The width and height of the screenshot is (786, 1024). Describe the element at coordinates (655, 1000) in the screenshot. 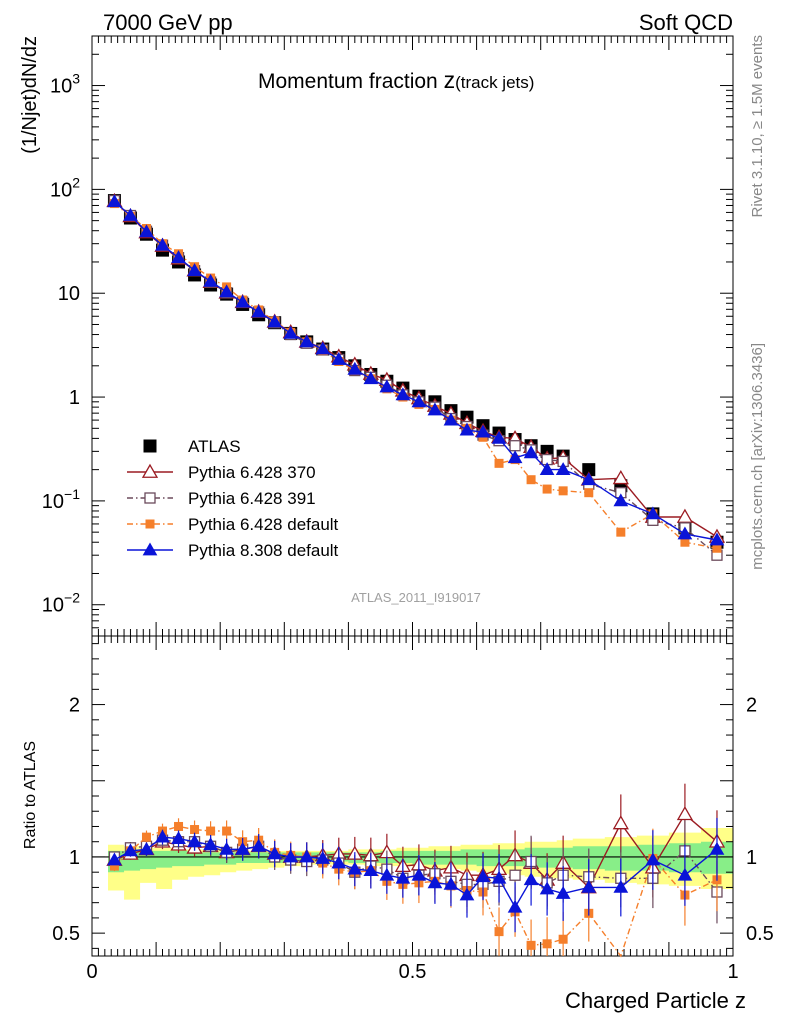

I see `x-axis-label: Charged Particle z` at that location.